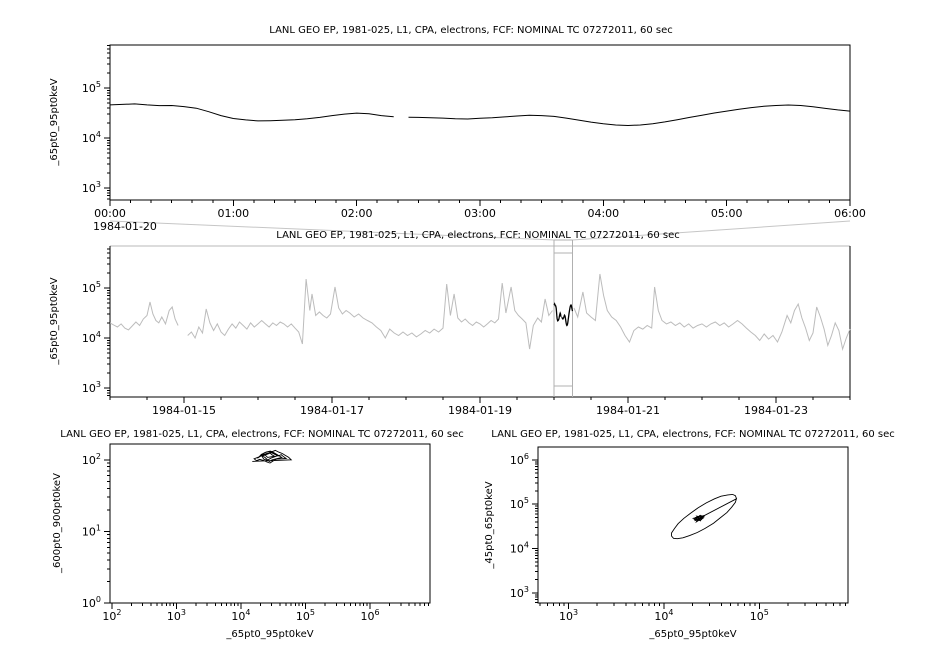  I want to click on context-zoom-box, so click(563, 318).